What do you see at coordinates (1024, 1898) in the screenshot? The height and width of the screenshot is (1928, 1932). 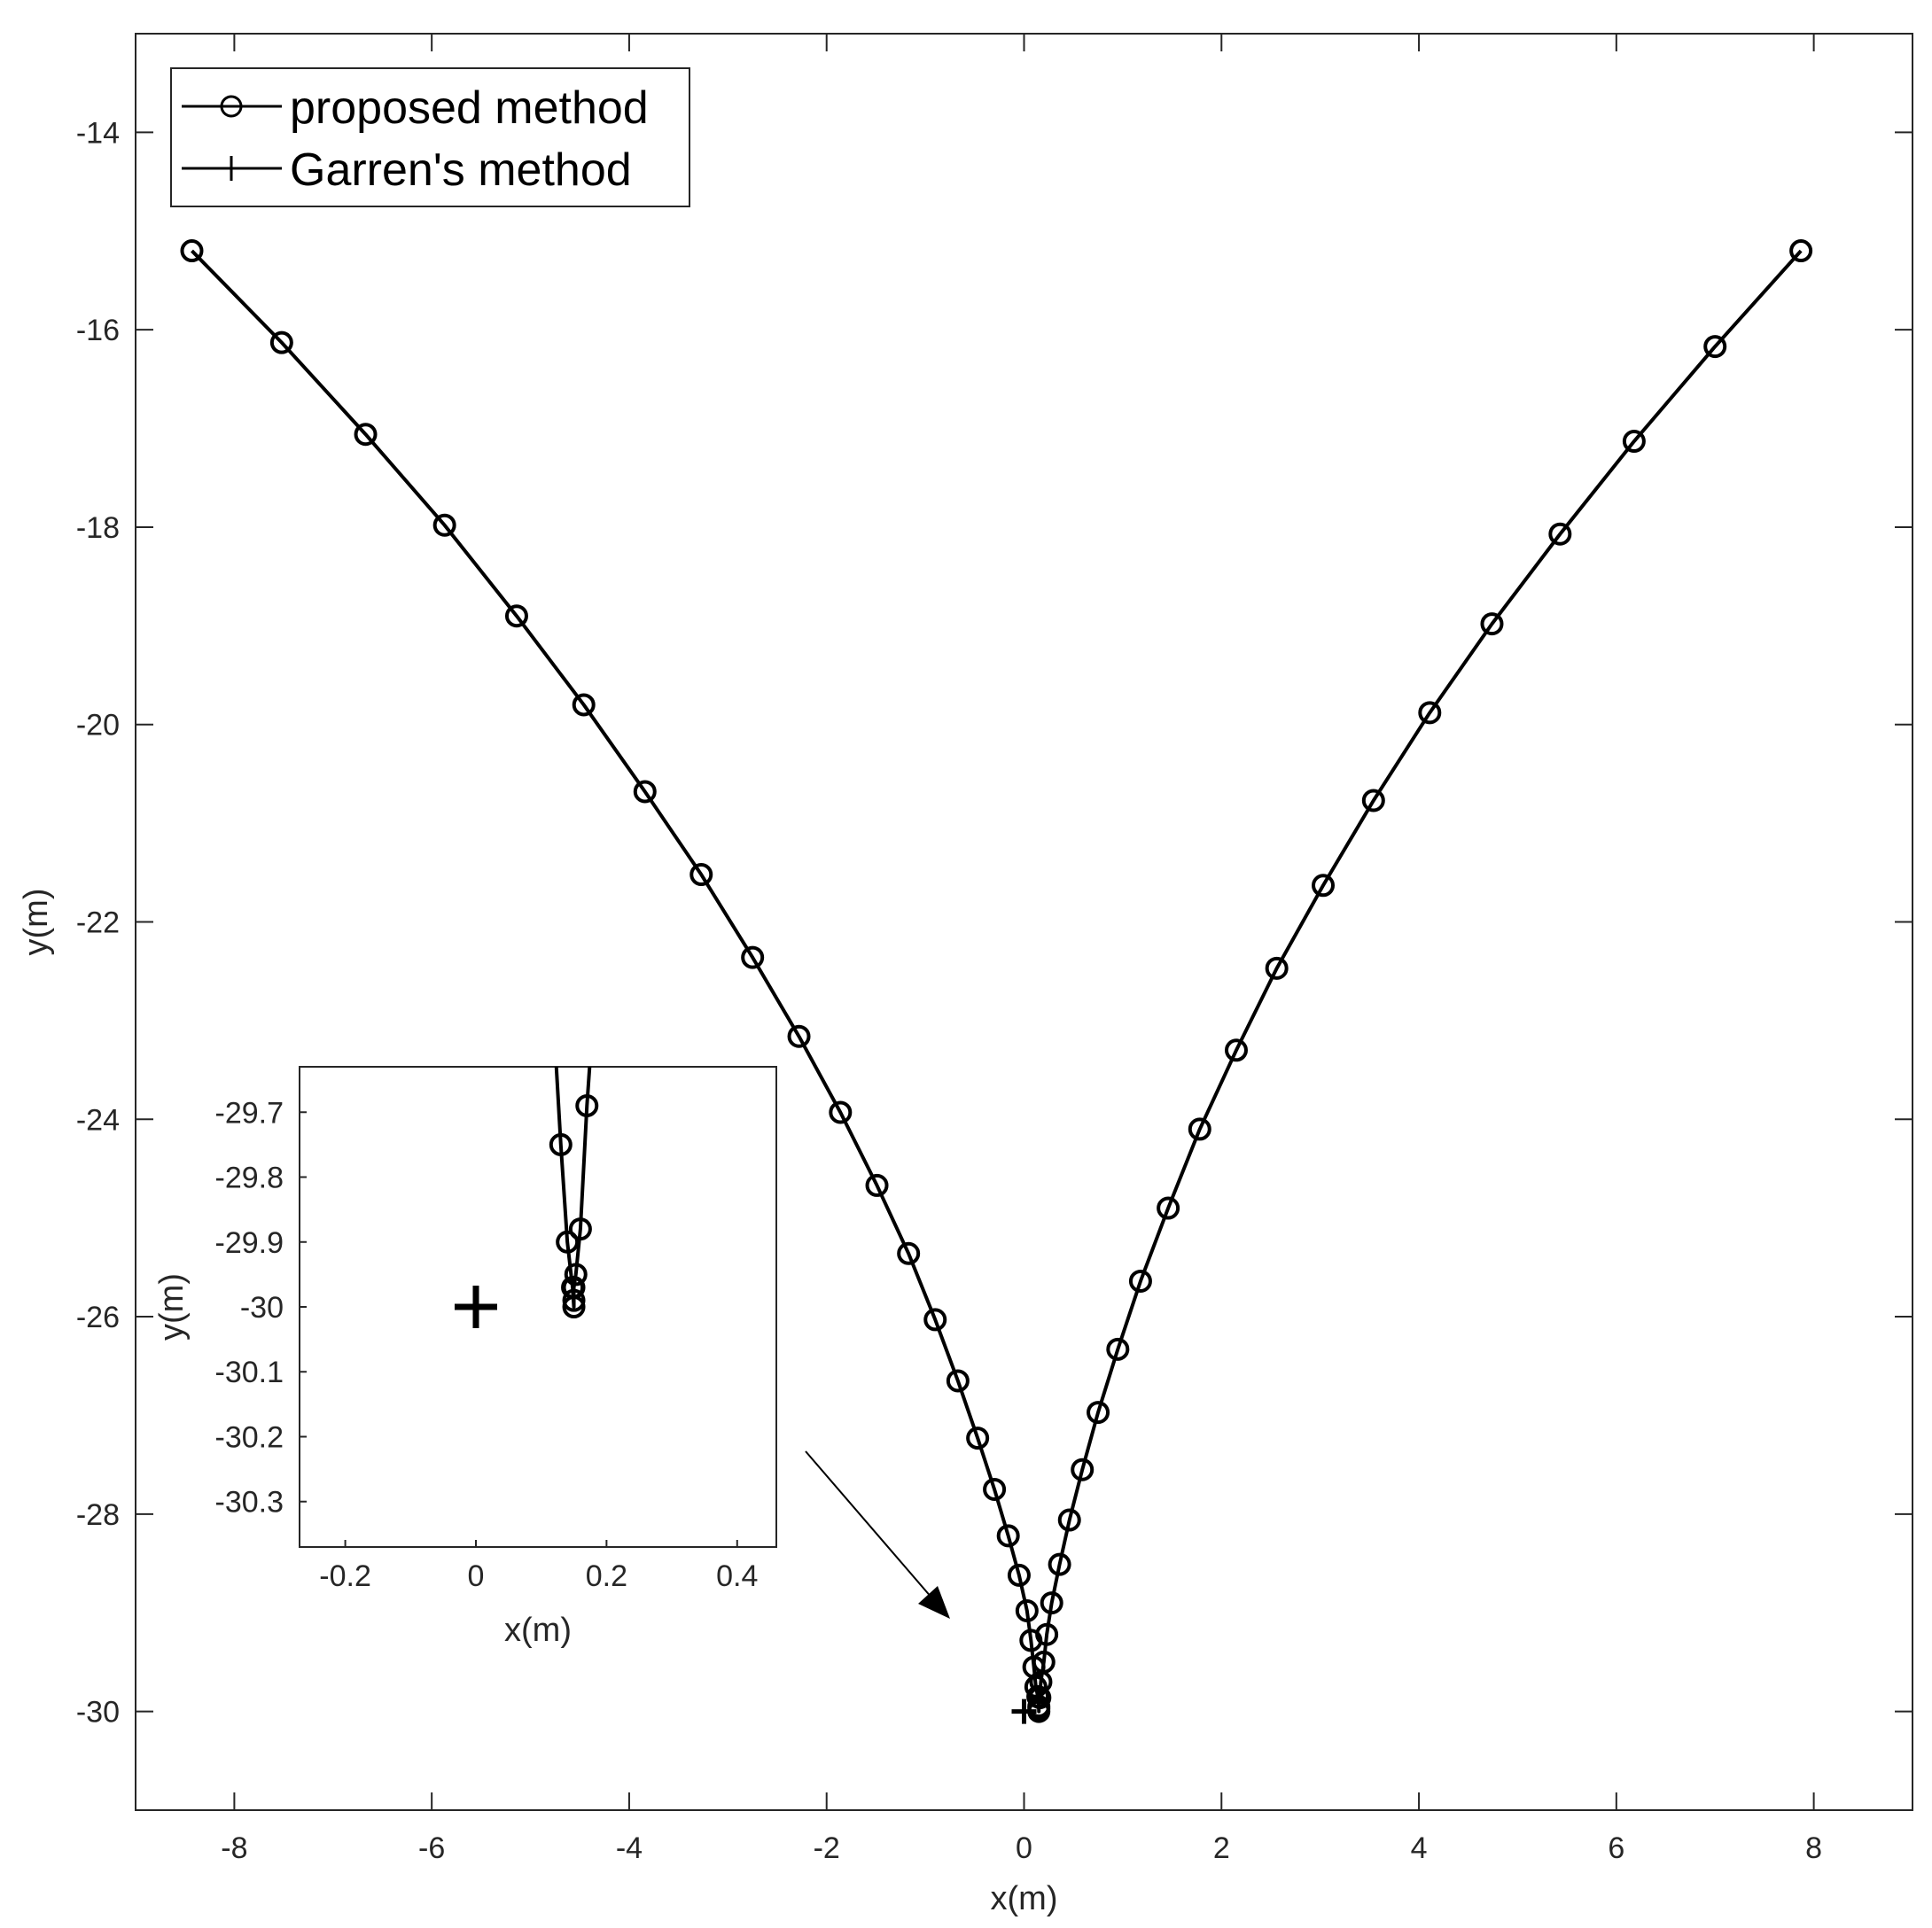 I see `x-axis-label: x(m)` at bounding box center [1024, 1898].